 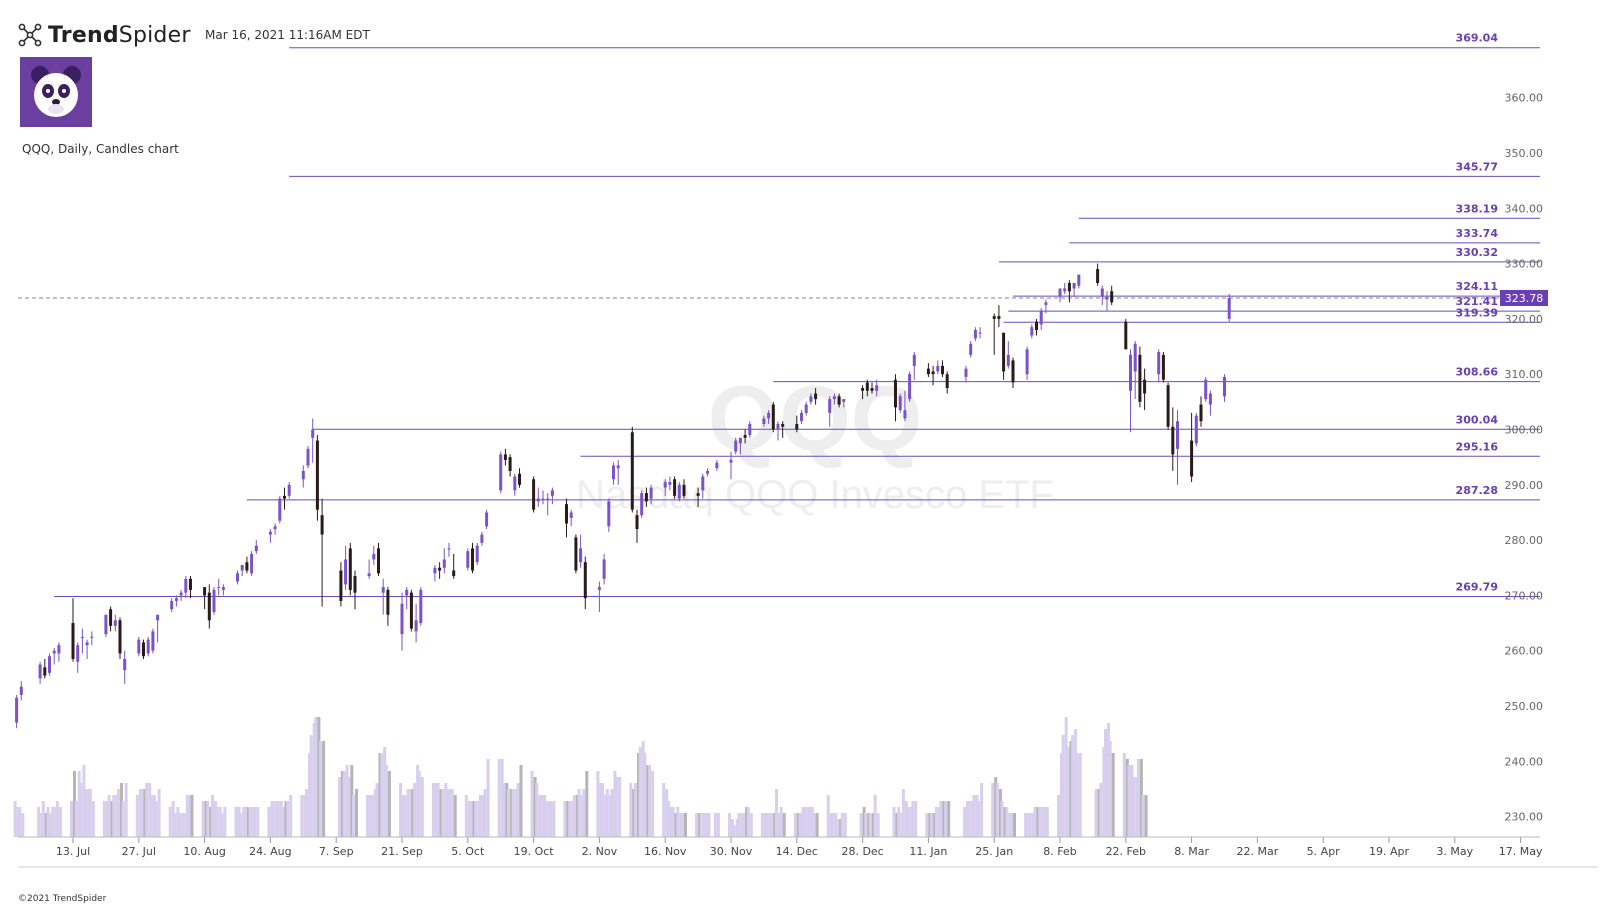 What do you see at coordinates (1524, 540) in the screenshot?
I see `y-tick-label: 280.00` at bounding box center [1524, 540].